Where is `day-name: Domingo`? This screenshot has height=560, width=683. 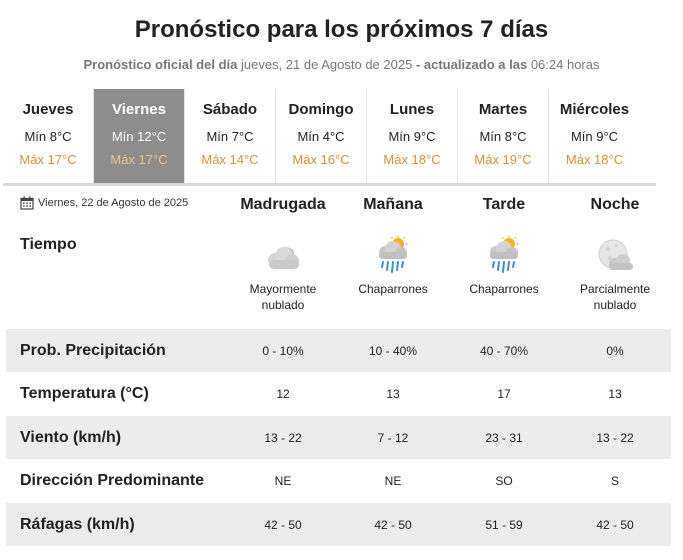 day-name: Domingo is located at coordinates (321, 109).